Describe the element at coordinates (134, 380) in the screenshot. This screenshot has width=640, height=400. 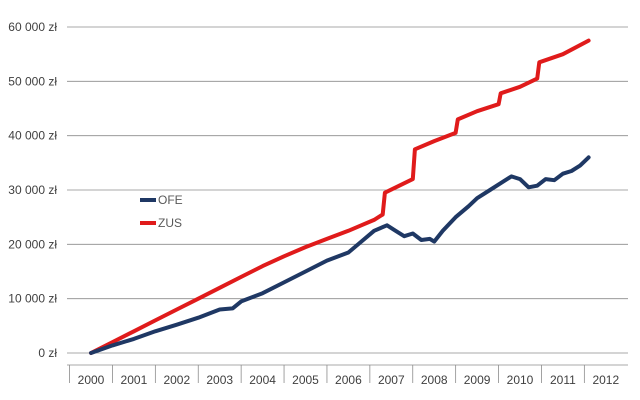
I see `x-tick-label: 2001` at that location.